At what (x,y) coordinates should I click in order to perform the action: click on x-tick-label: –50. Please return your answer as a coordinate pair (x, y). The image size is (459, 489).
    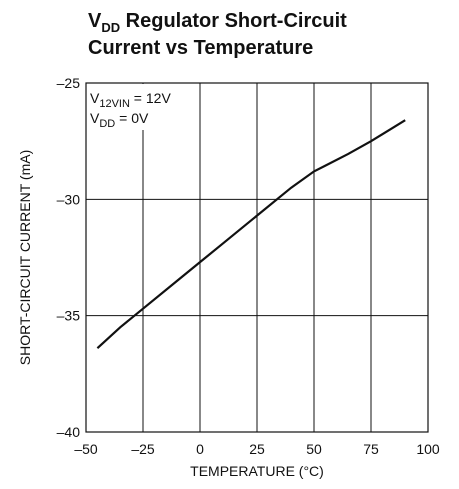
    Looking at the image, I should click on (86, 449).